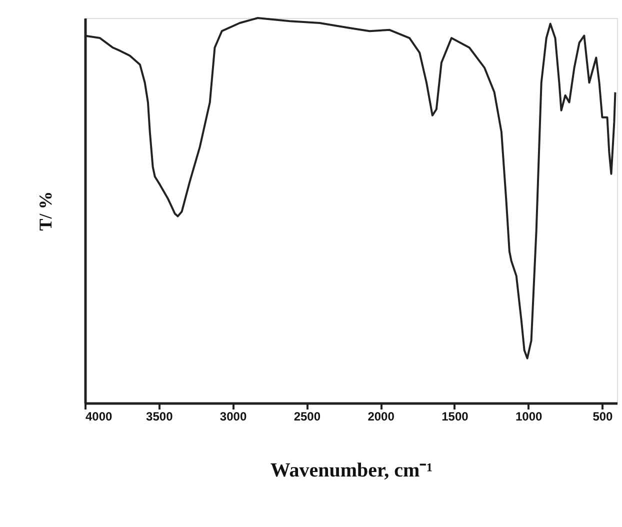 This screenshot has width=622, height=527. What do you see at coordinates (160, 417) in the screenshot?
I see `x-tick-label: 3500` at bounding box center [160, 417].